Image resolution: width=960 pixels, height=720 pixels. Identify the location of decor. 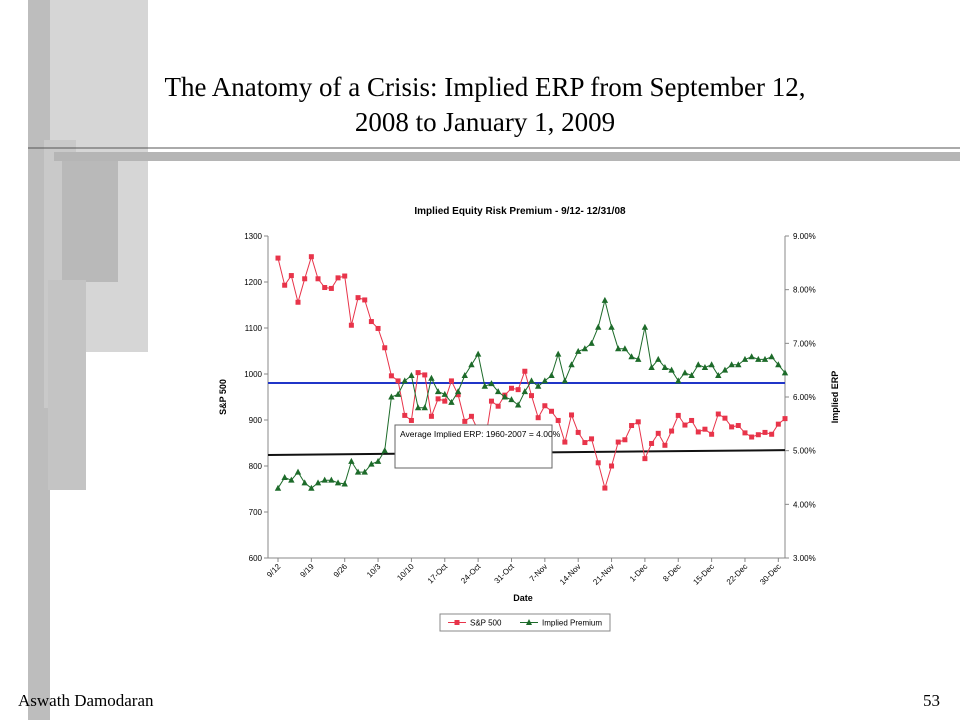
(90, 221).